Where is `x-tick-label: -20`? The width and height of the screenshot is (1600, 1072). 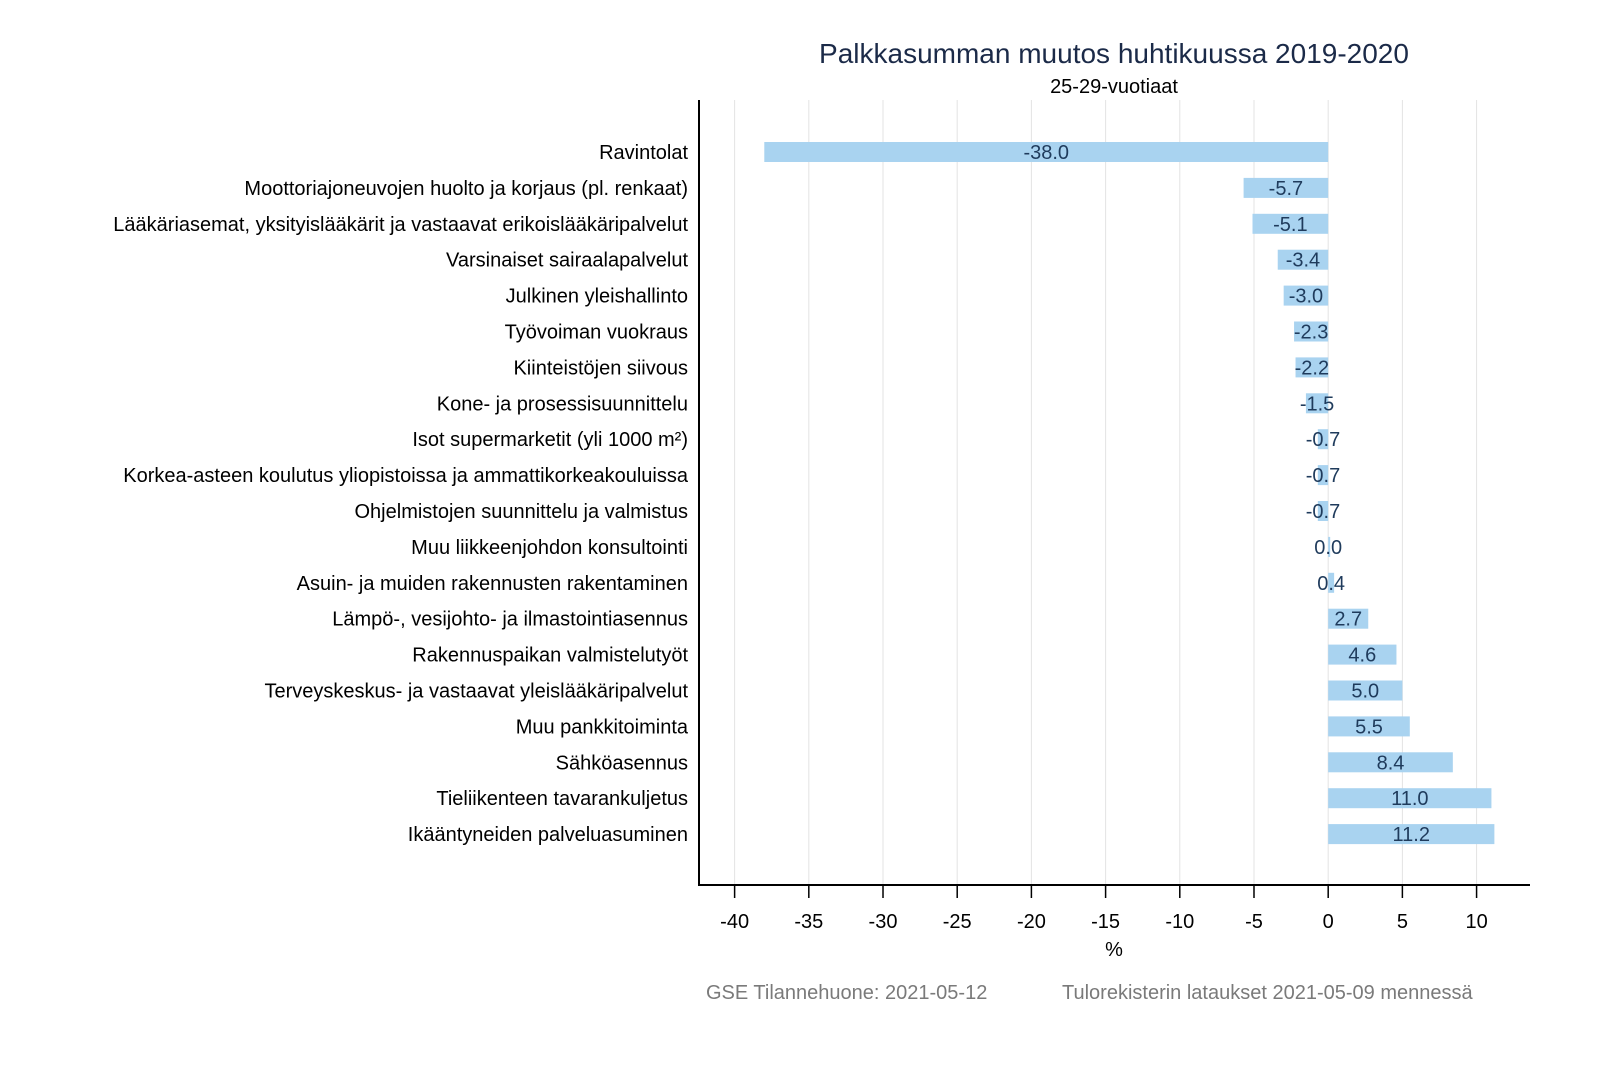
x-tick-label: -20 is located at coordinates (1031, 922).